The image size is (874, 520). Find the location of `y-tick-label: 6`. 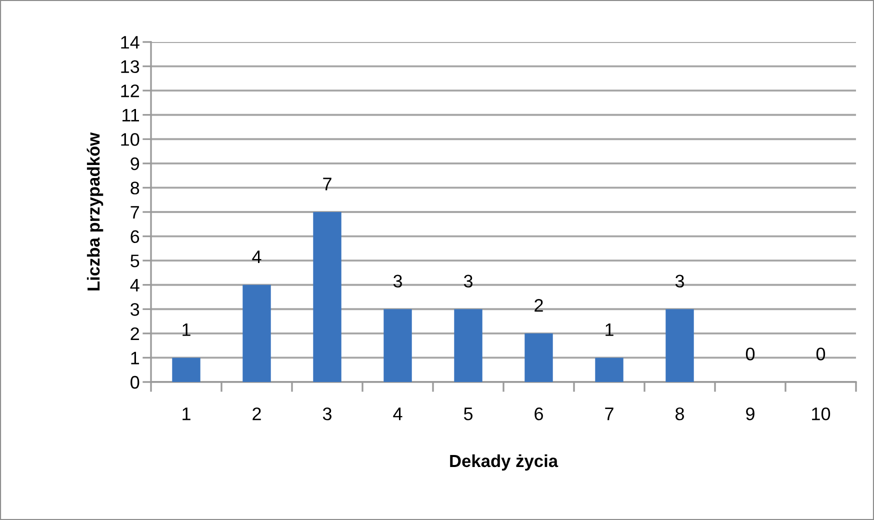

y-tick-label: 6 is located at coordinates (135, 237).